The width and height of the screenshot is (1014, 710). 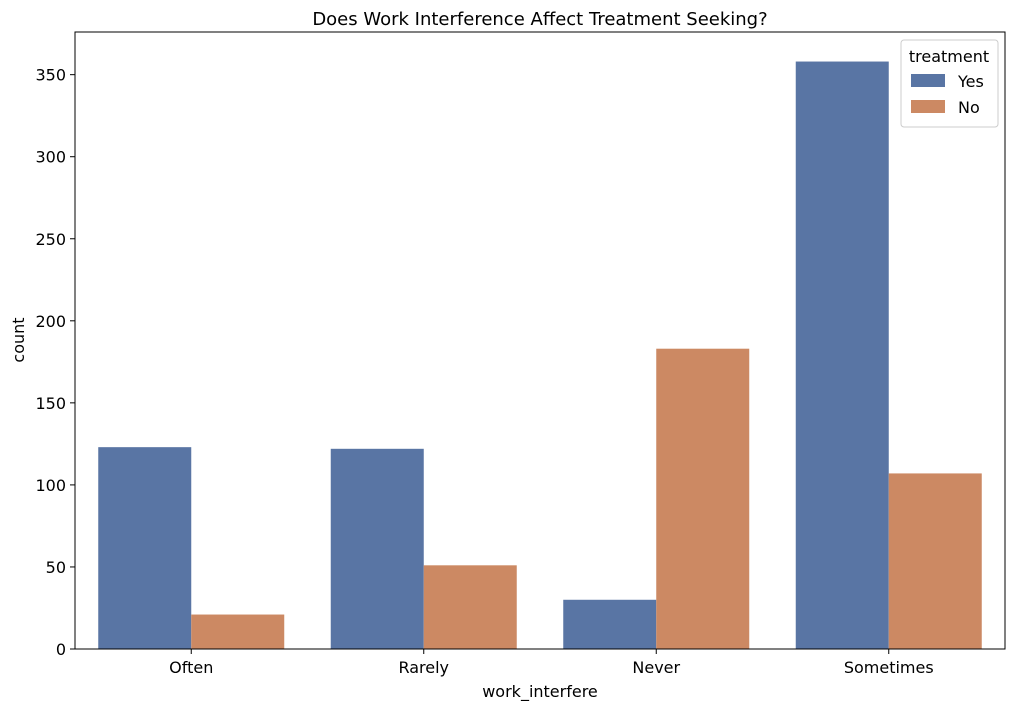 I want to click on bar-sometimes-no, so click(x=935, y=561).